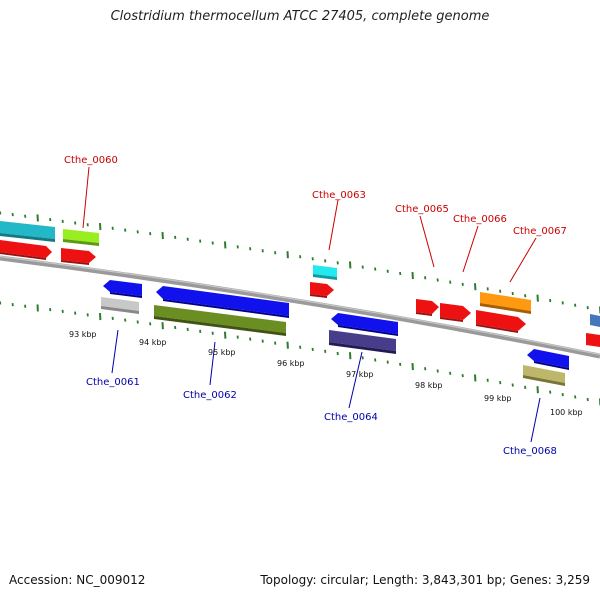  I want to click on feature-red-arrow-left, so click(26, 250).